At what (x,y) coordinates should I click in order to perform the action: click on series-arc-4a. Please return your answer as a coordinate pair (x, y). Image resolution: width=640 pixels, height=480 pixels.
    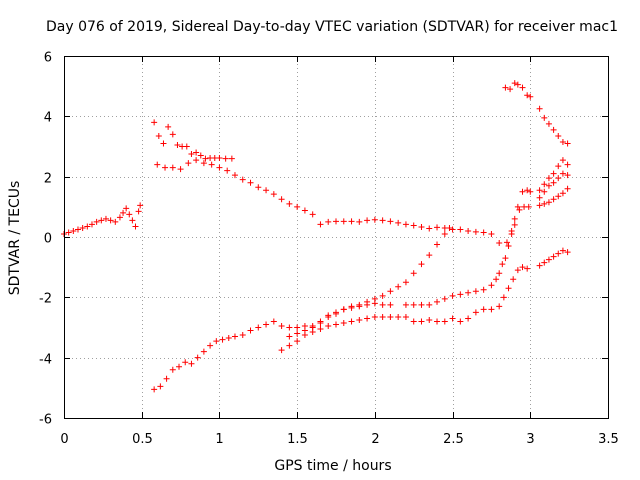
    Looking at the image, I should click on (214, 355).